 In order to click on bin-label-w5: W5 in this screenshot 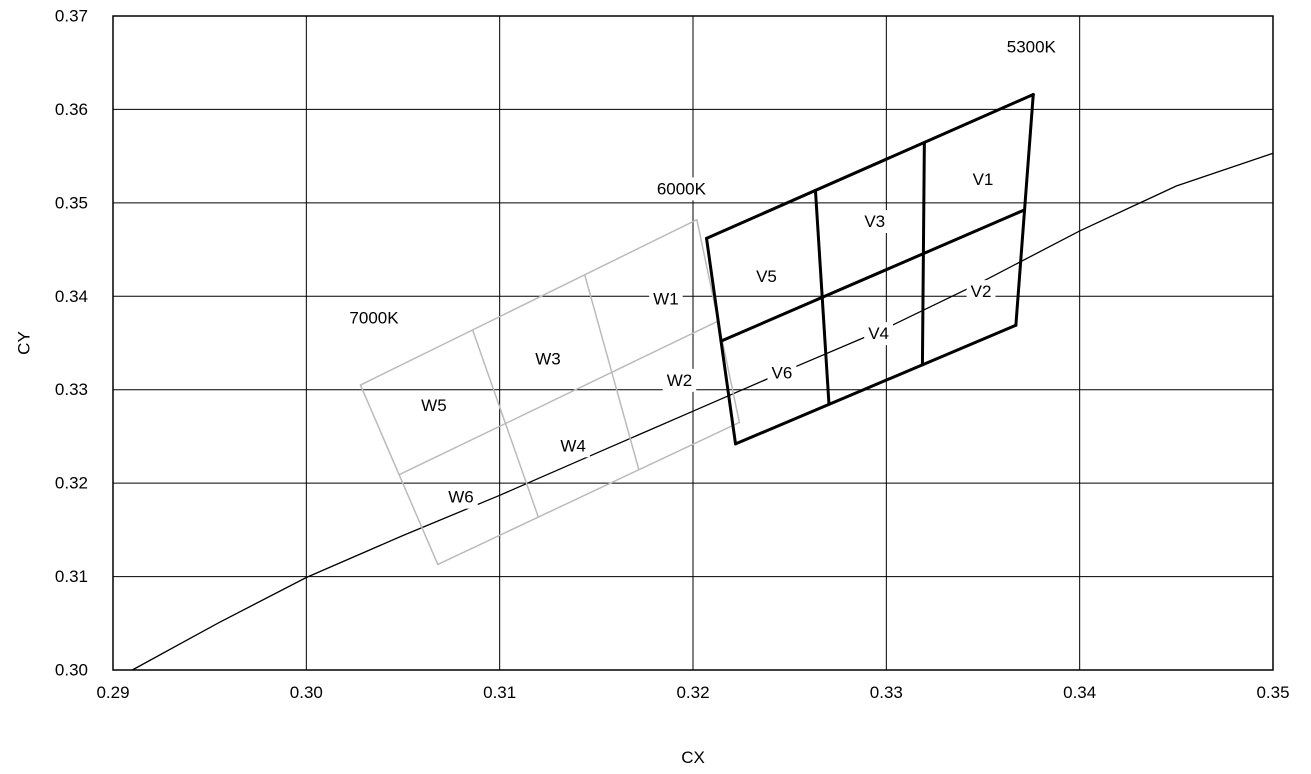, I will do `click(434, 405)`.